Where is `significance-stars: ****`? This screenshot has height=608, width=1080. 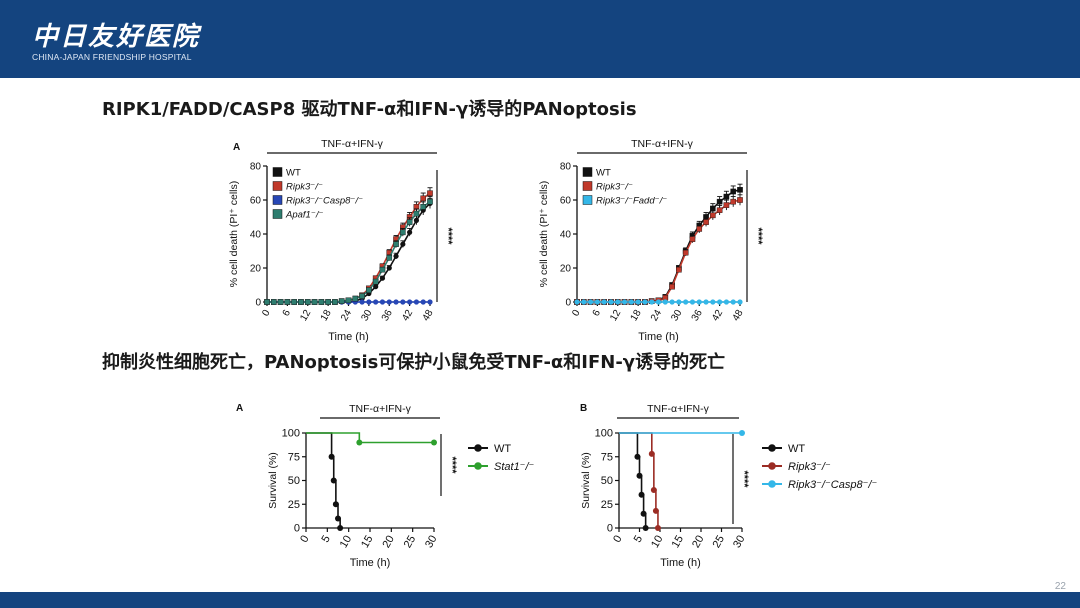
significance-stars: **** is located at coordinates (452, 465).